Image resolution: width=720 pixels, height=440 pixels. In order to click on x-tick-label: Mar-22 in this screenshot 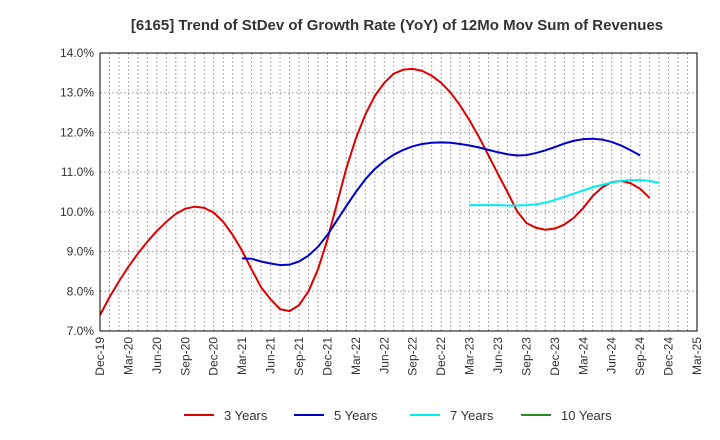, I will do `click(356, 356)`.